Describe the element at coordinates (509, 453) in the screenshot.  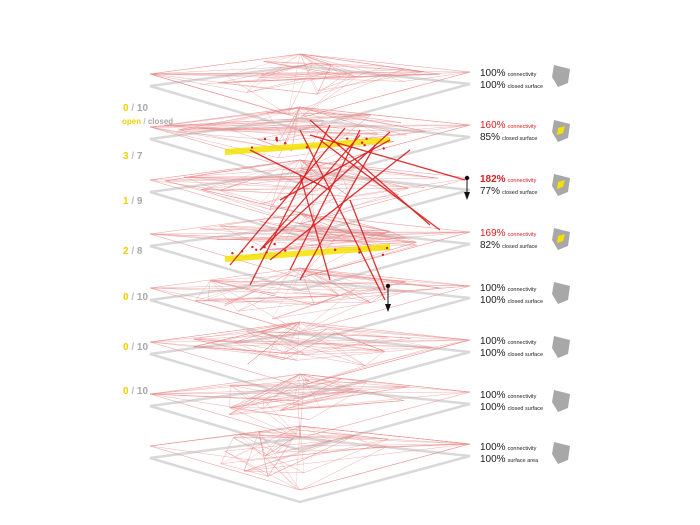
I see `stats-floor-7: 100% connectivity 100% surface area` at that location.